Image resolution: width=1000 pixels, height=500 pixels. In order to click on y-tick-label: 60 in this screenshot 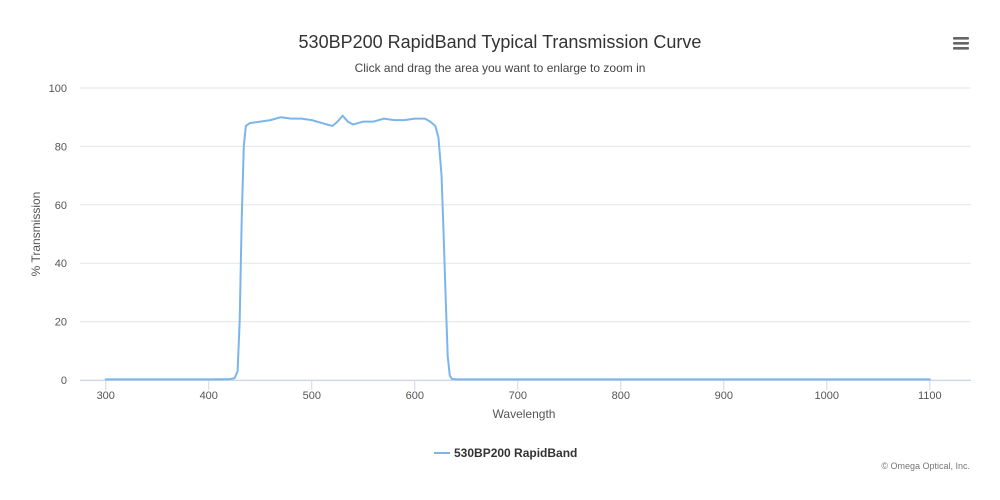, I will do `click(61, 206)`.